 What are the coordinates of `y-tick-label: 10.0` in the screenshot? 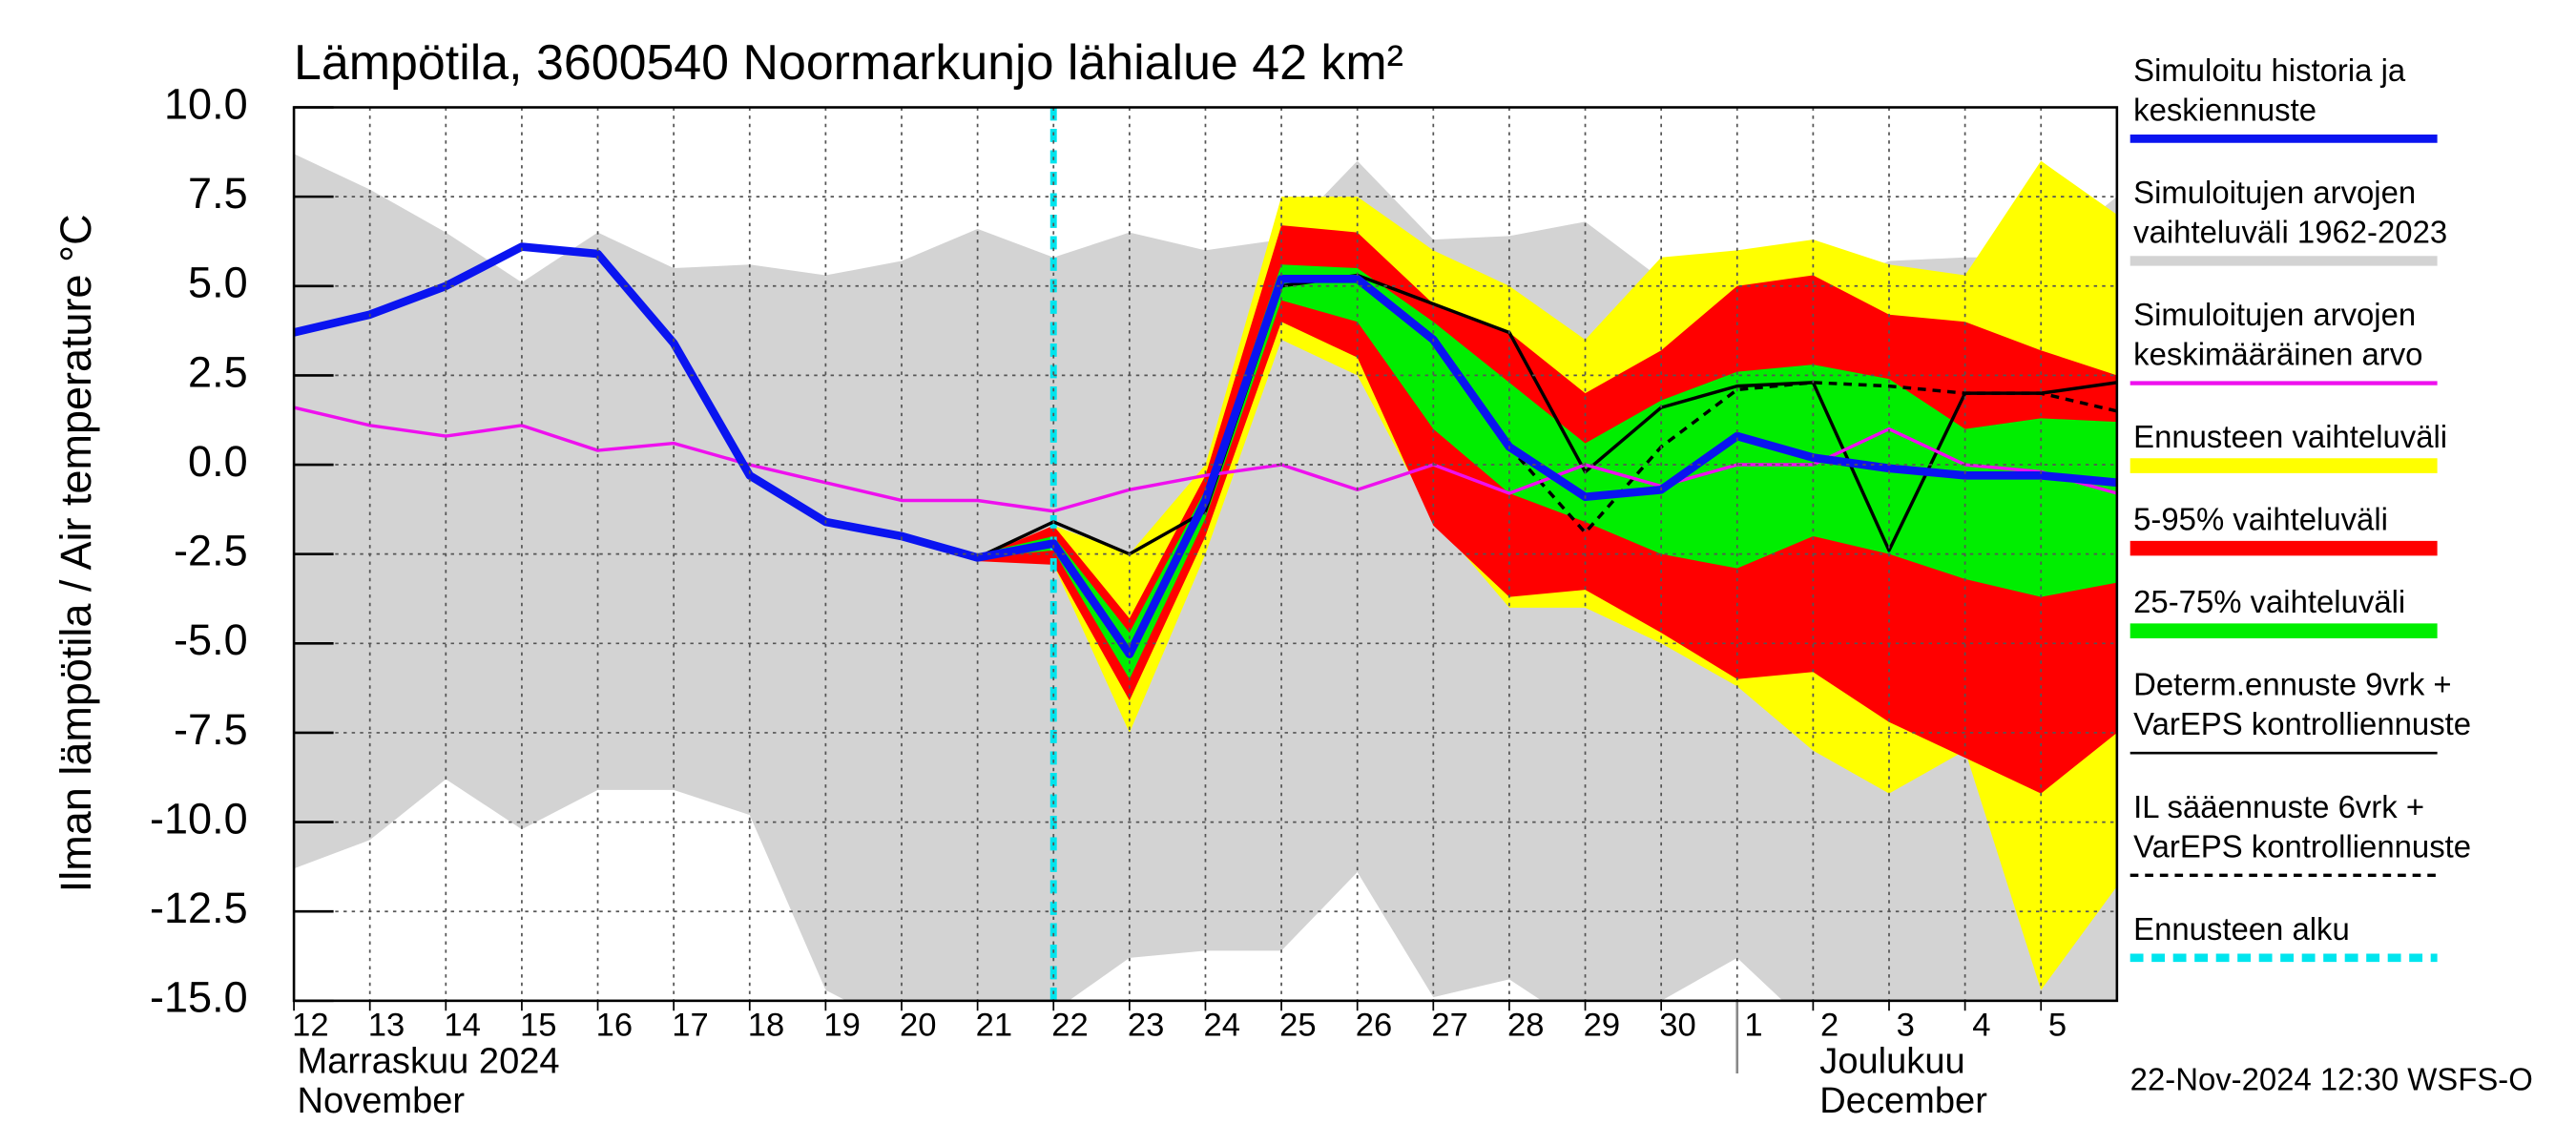 It's located at (206, 103).